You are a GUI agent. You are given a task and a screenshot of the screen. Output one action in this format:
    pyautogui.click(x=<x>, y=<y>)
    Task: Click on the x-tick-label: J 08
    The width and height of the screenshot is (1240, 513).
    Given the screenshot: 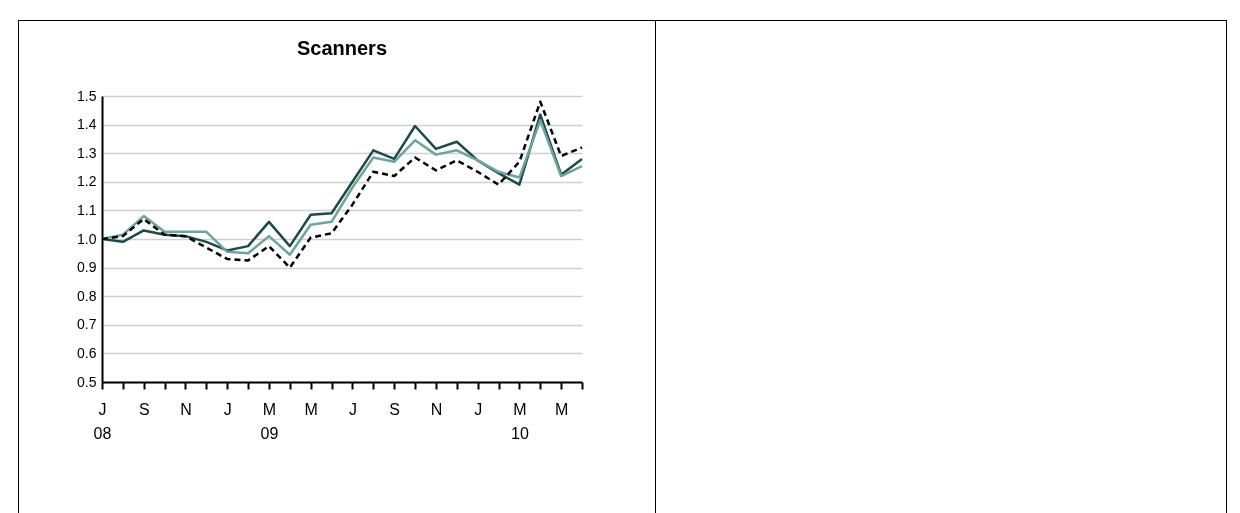 What is the action you would take?
    pyautogui.click(x=102, y=421)
    